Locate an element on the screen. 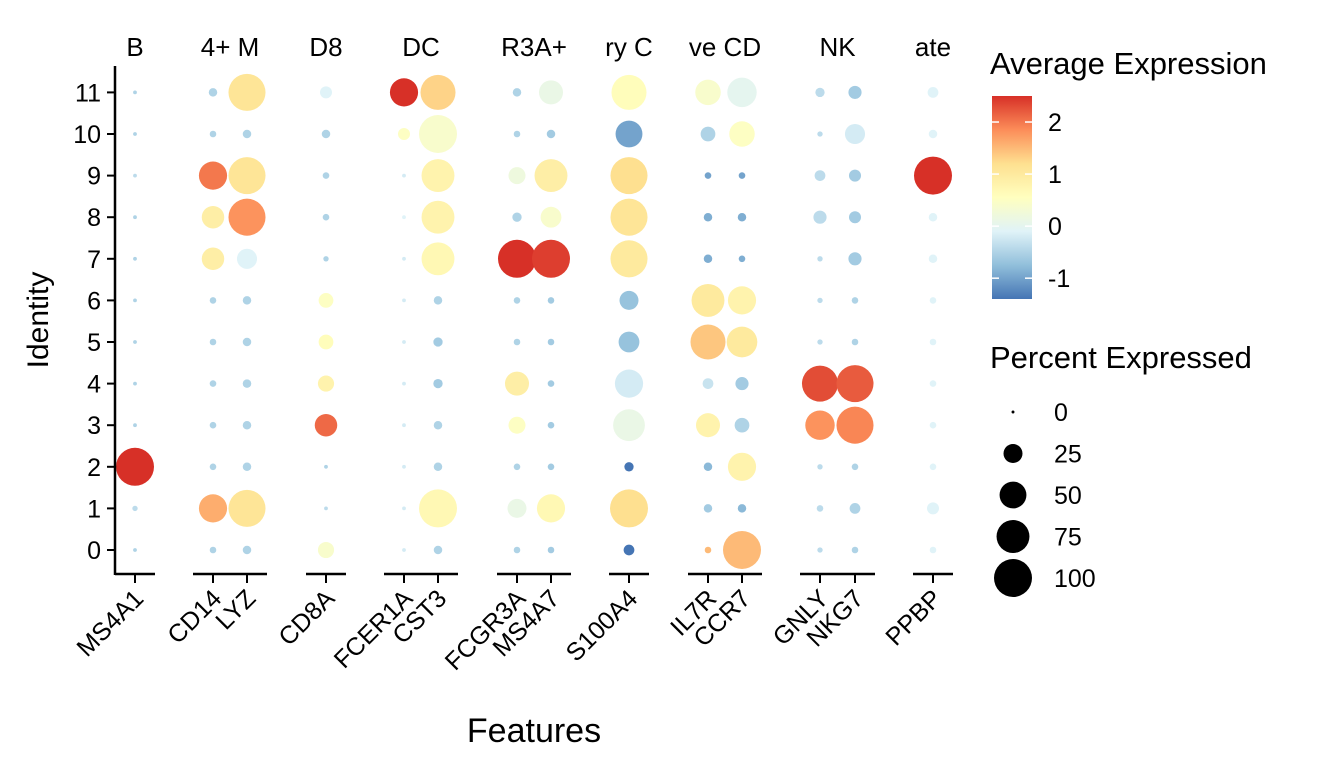  x-tick-label: MS4A1 is located at coordinates (110, 623).